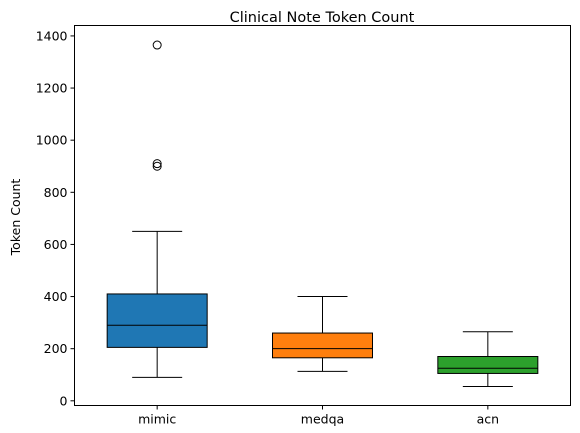 This screenshot has height=433, width=580. What do you see at coordinates (52, 140) in the screenshot?
I see `y-tick-label: 1000` at bounding box center [52, 140].